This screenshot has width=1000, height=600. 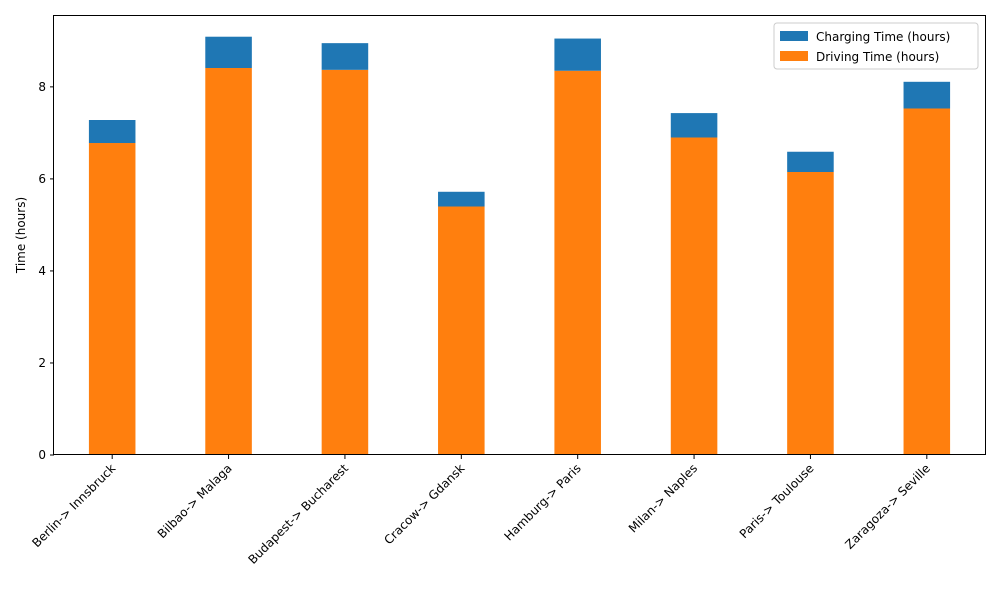 I want to click on legend-label: Charging Time (hours), so click(x=883, y=37).